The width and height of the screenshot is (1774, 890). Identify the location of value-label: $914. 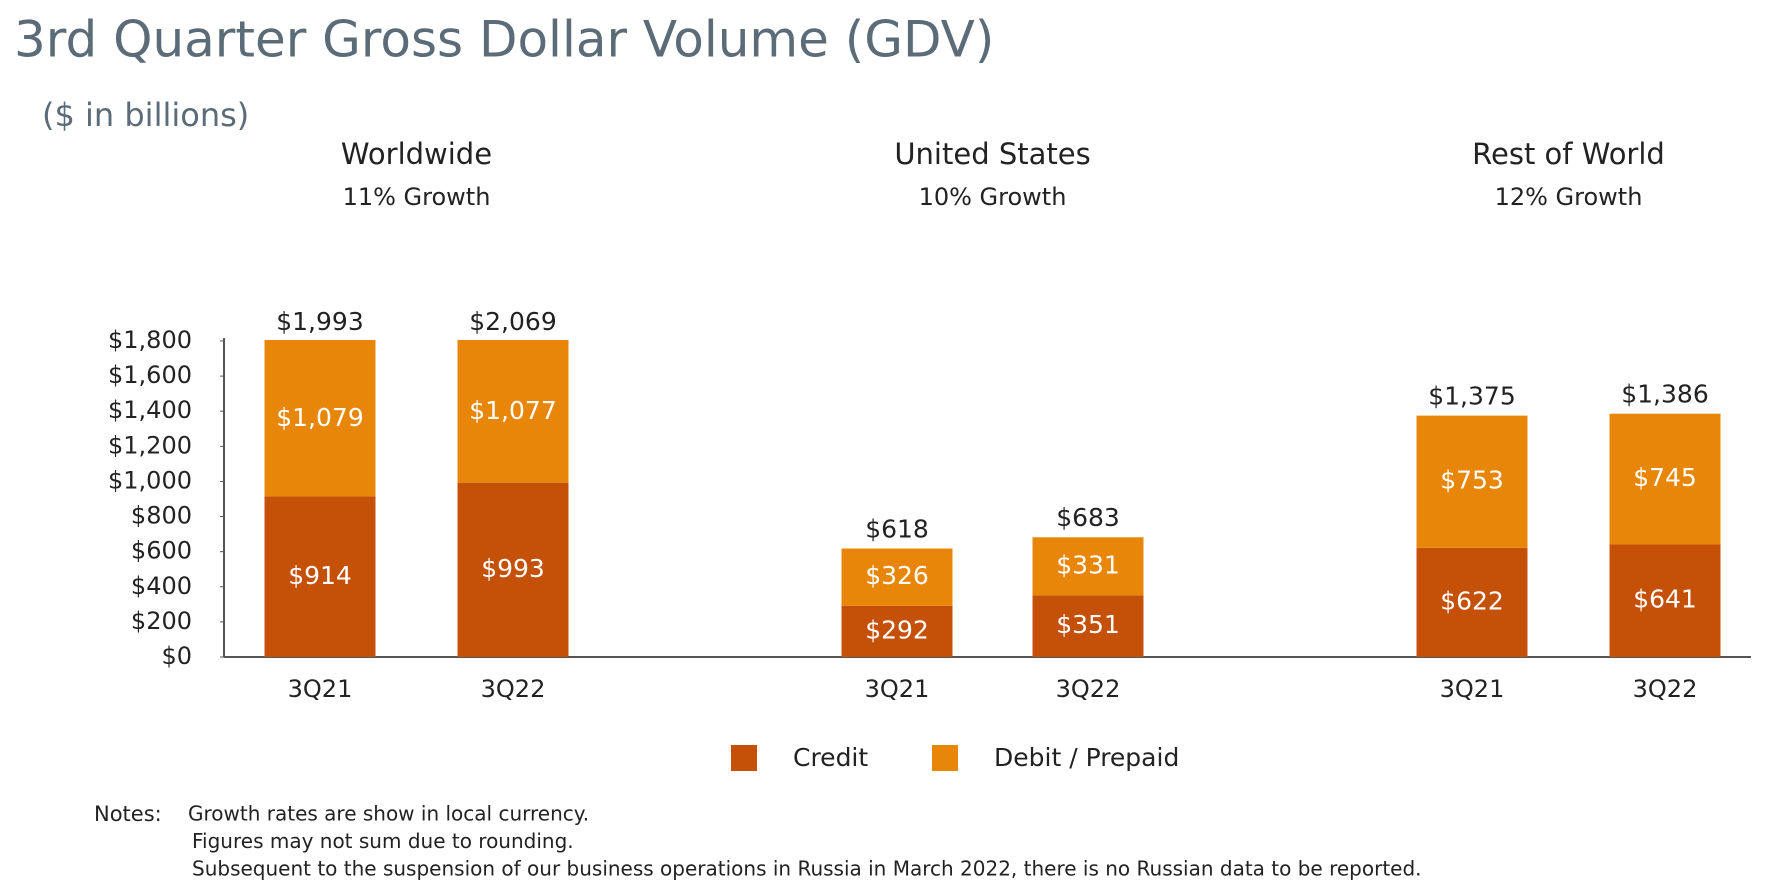
(320, 575).